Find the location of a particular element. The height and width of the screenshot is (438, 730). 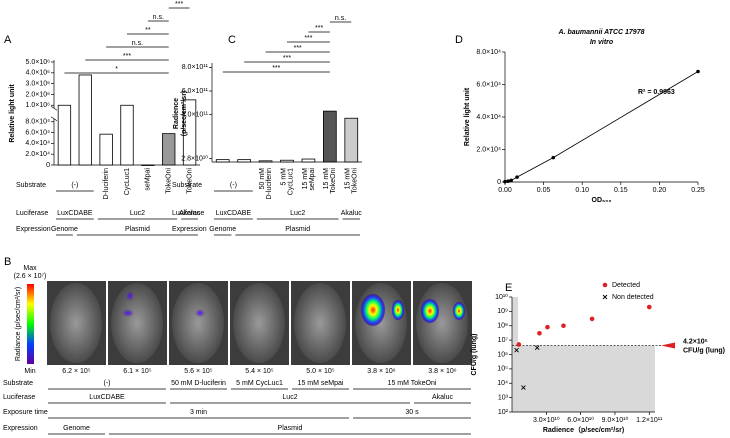

group-label: D-luciferin is located at coordinates (269, 184).